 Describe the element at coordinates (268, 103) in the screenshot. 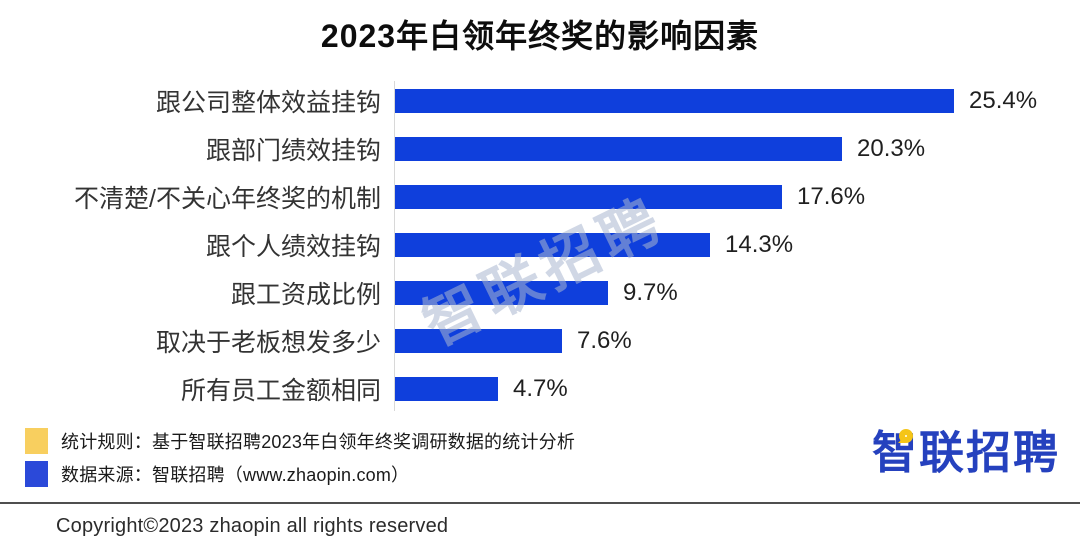

I see `category-label: 跟公司整体效益挂钩` at that location.